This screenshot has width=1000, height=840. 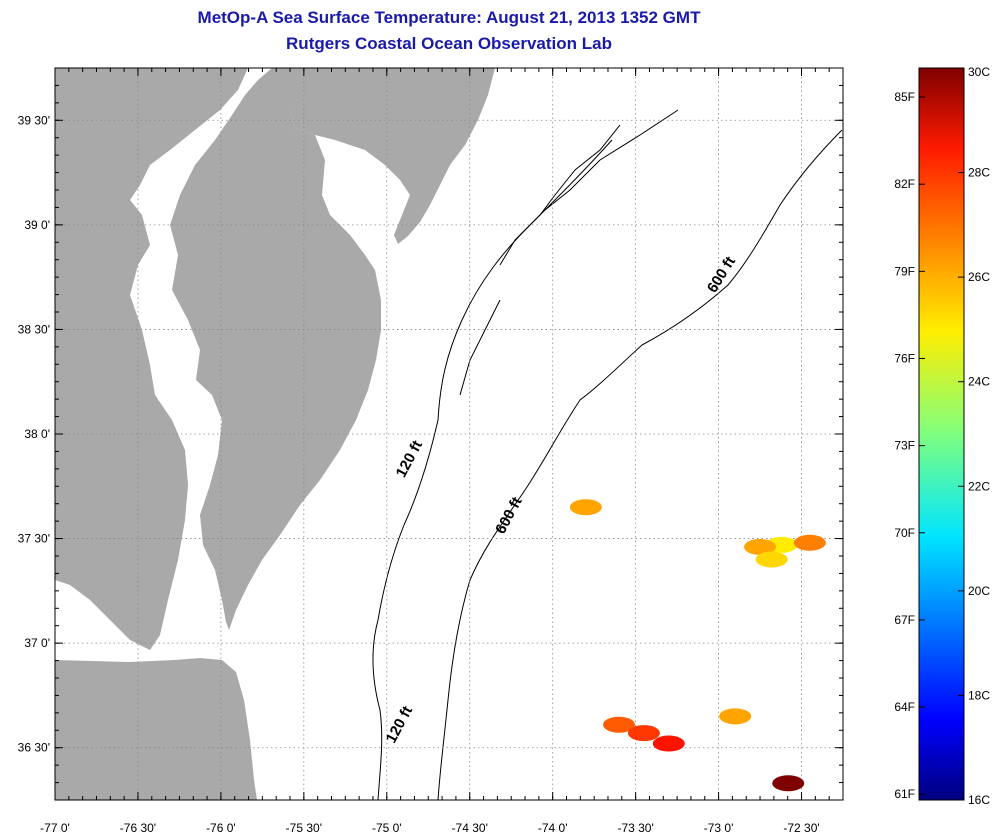 What do you see at coordinates (221, 828) in the screenshot?
I see `lon-tick-label: -76 0'` at bounding box center [221, 828].